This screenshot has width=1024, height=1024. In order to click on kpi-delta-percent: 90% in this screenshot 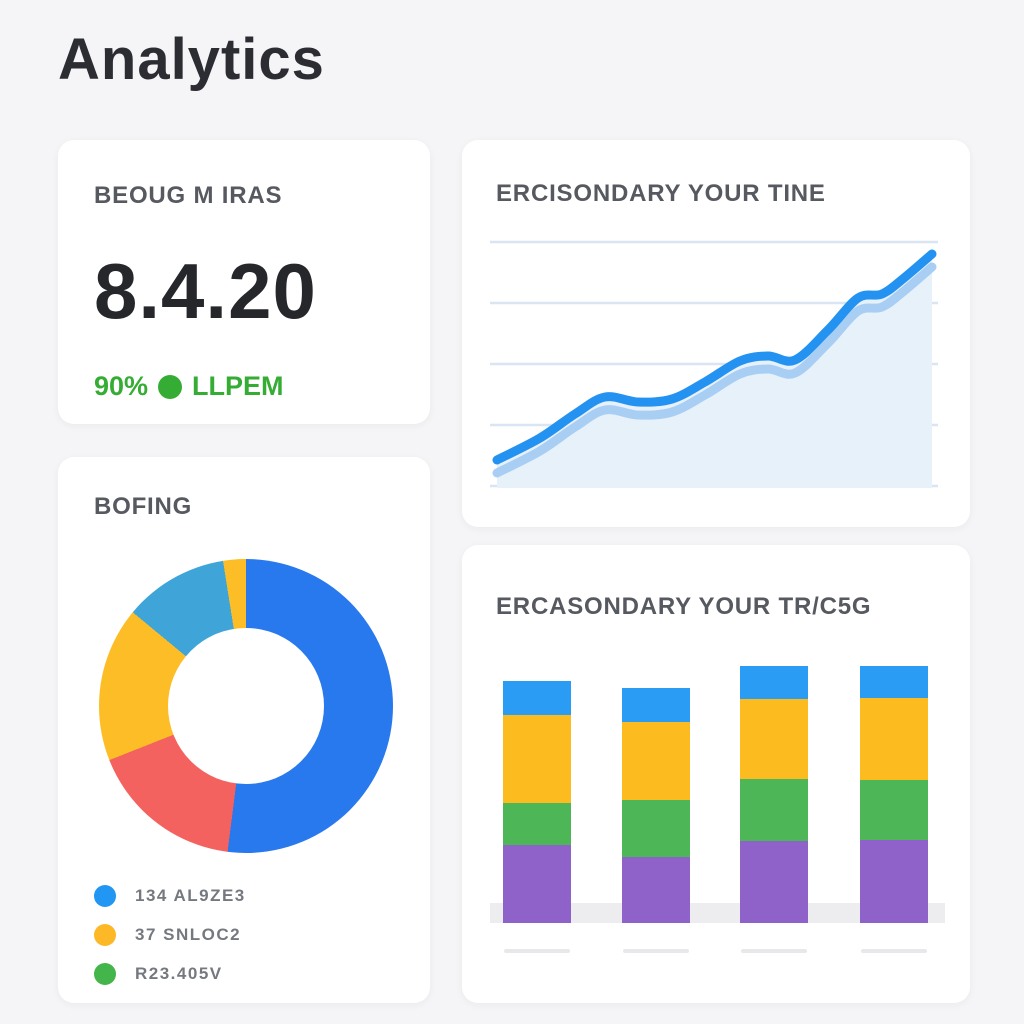, I will do `click(121, 386)`.